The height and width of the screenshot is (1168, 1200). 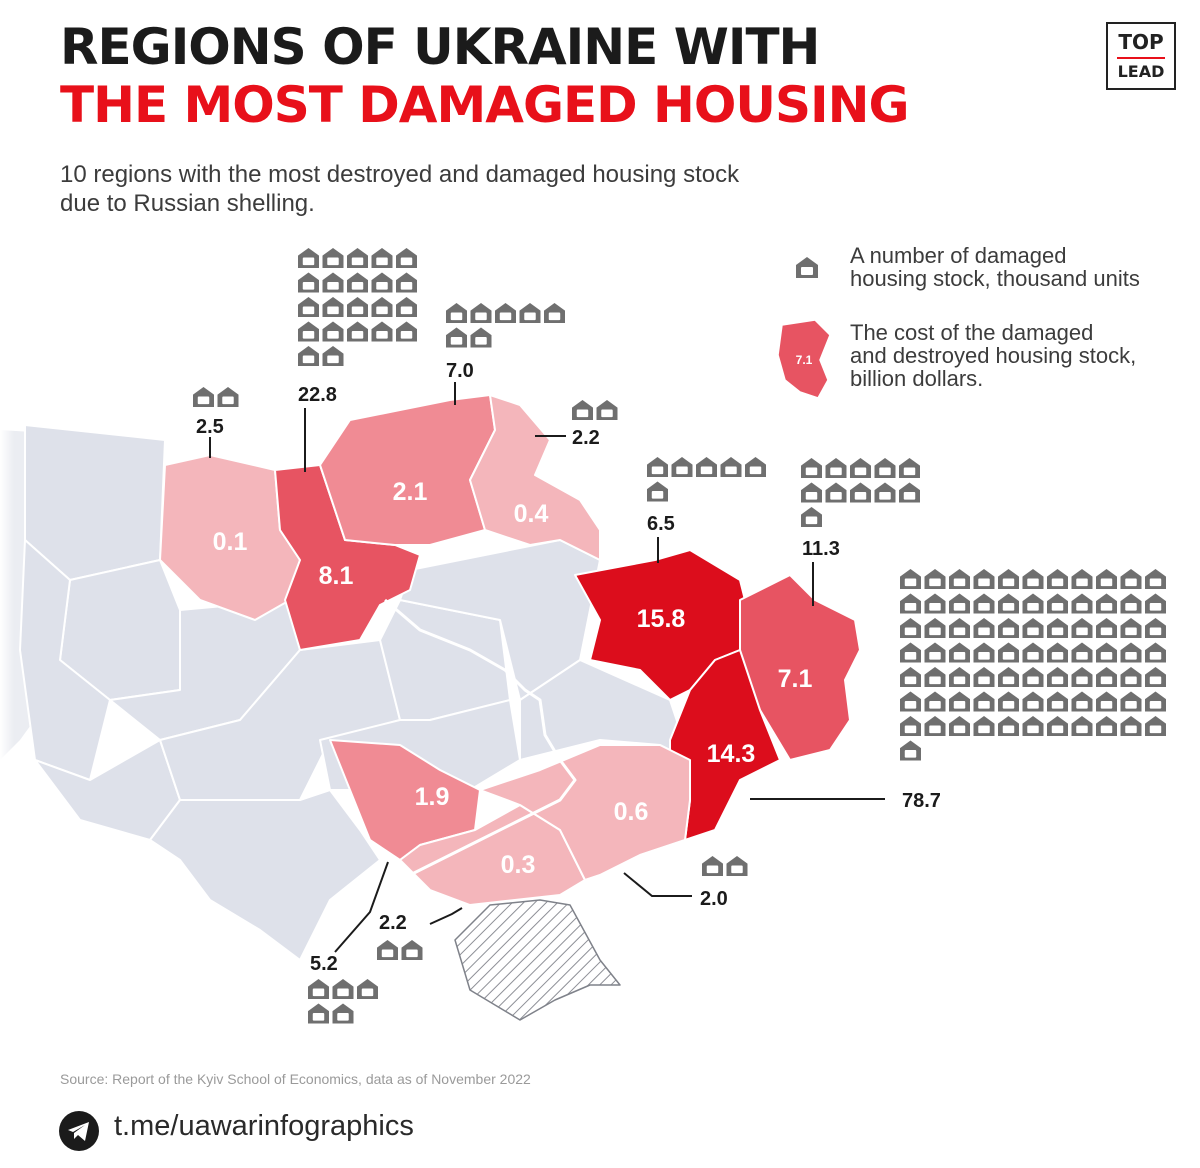 What do you see at coordinates (264, 1126) in the screenshot?
I see `telegram-link: t.me/uawarinfographics` at bounding box center [264, 1126].